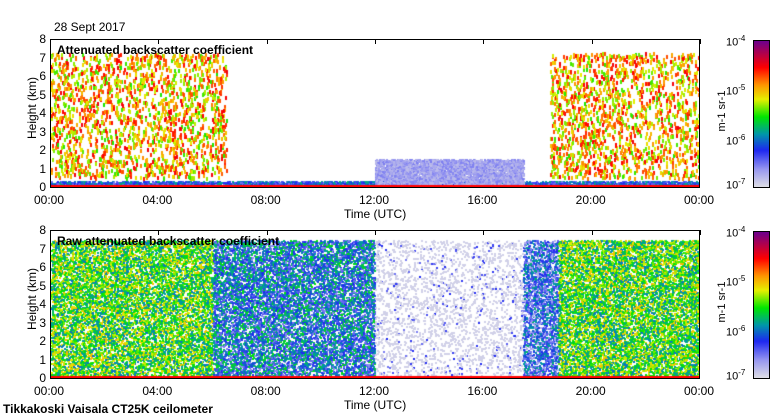  Describe the element at coordinates (90, 27) in the screenshot. I see `date-label: 28 Sept 2017` at that location.